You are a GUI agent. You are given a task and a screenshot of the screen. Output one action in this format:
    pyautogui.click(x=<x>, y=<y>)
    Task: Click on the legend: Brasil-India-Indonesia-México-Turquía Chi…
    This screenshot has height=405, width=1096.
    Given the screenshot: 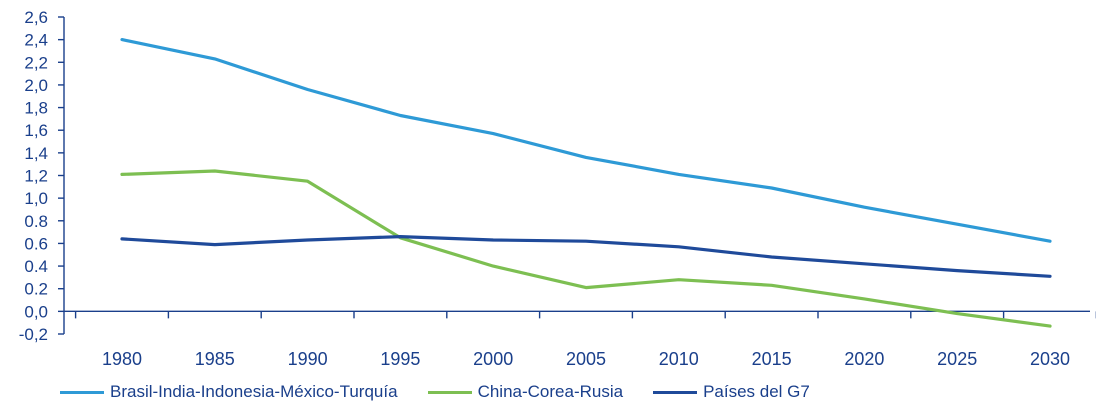 What is the action you would take?
    pyautogui.click(x=435, y=392)
    